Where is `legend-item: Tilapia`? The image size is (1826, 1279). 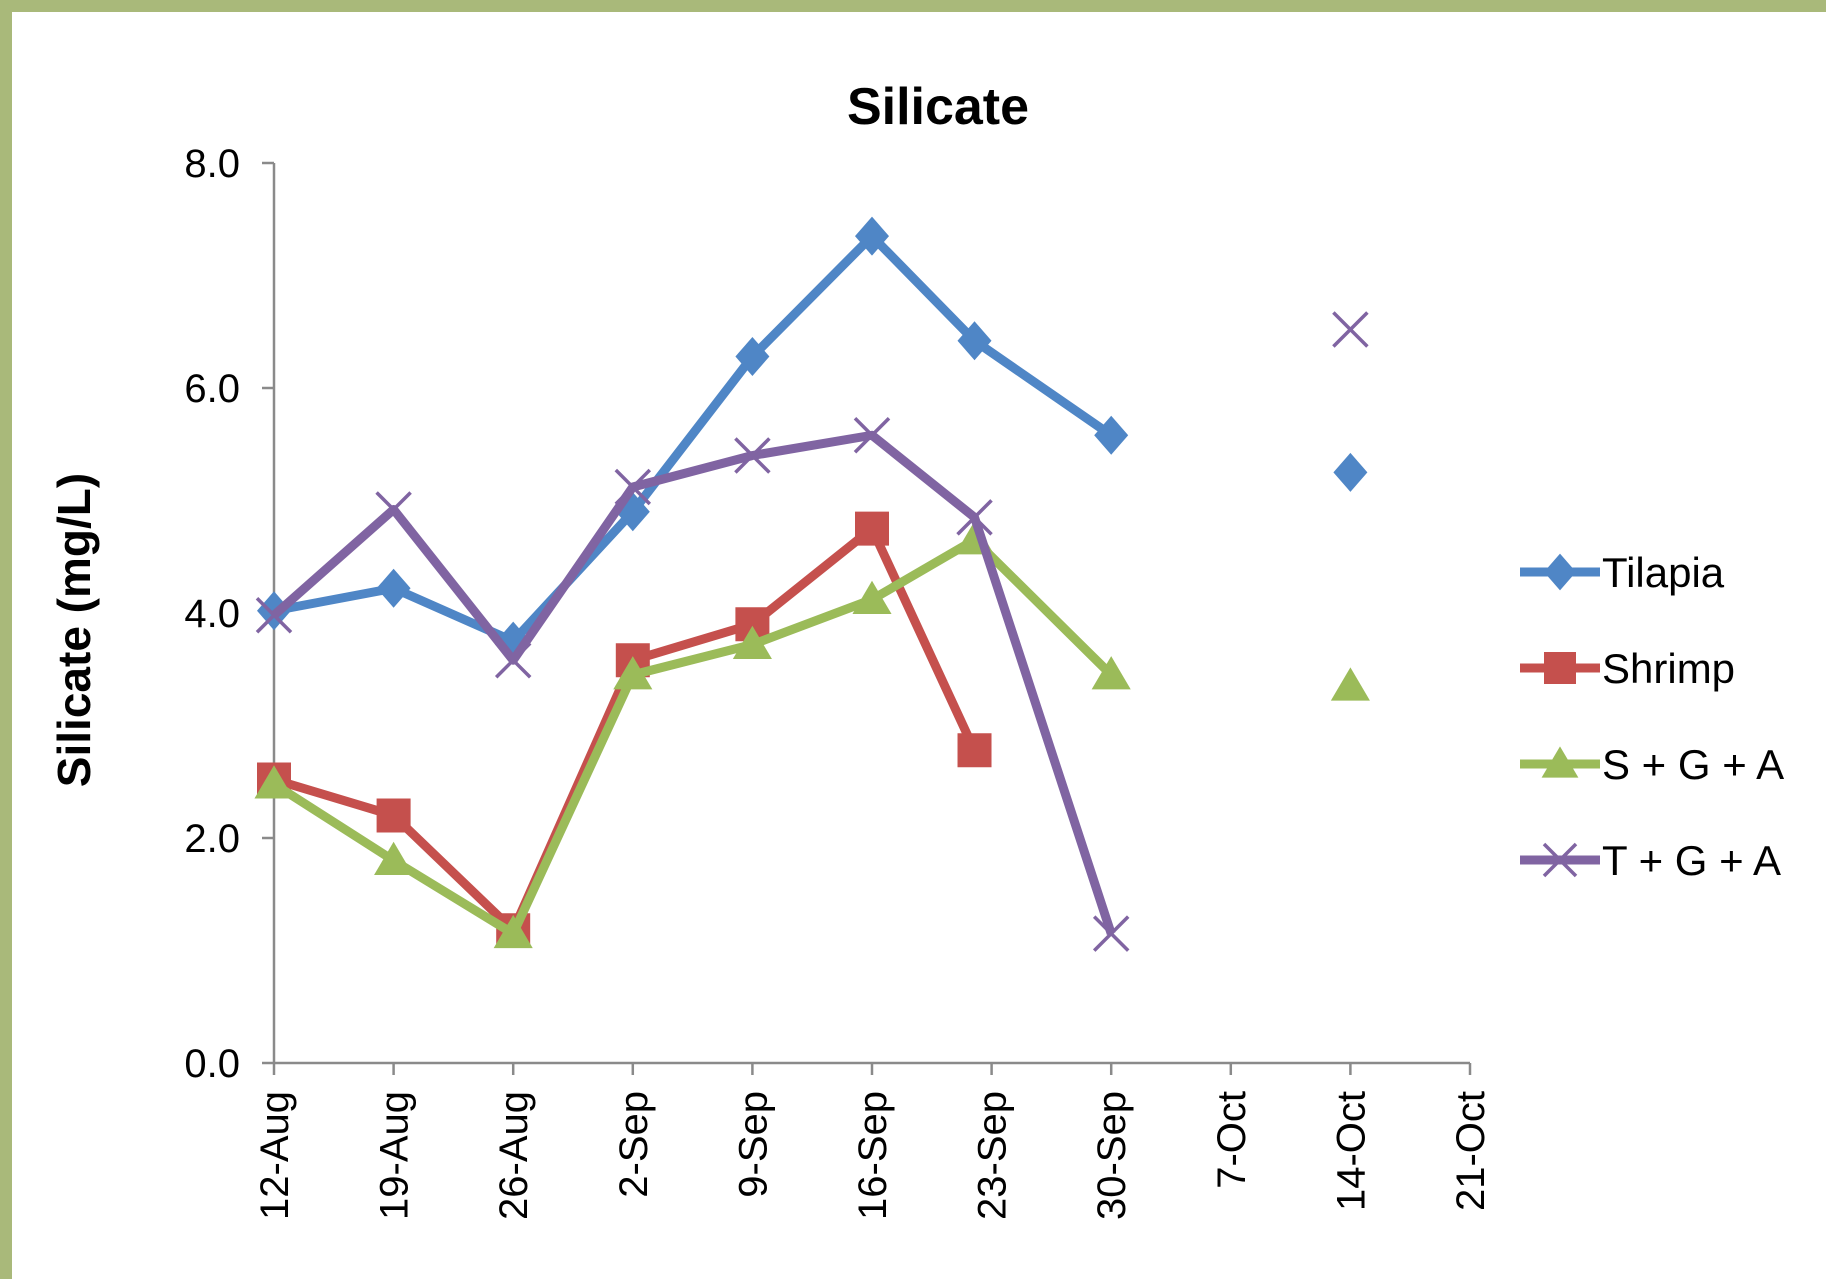
legend-item: Tilapia is located at coordinates (1622, 572).